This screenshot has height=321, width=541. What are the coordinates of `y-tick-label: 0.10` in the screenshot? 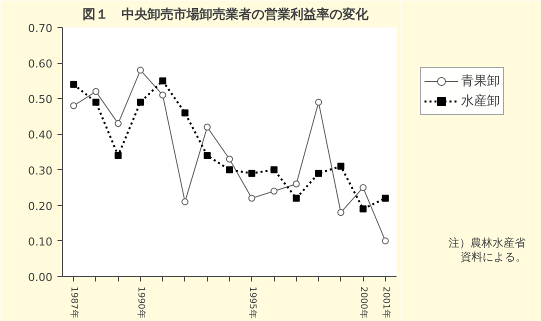 It's located at (40, 241).